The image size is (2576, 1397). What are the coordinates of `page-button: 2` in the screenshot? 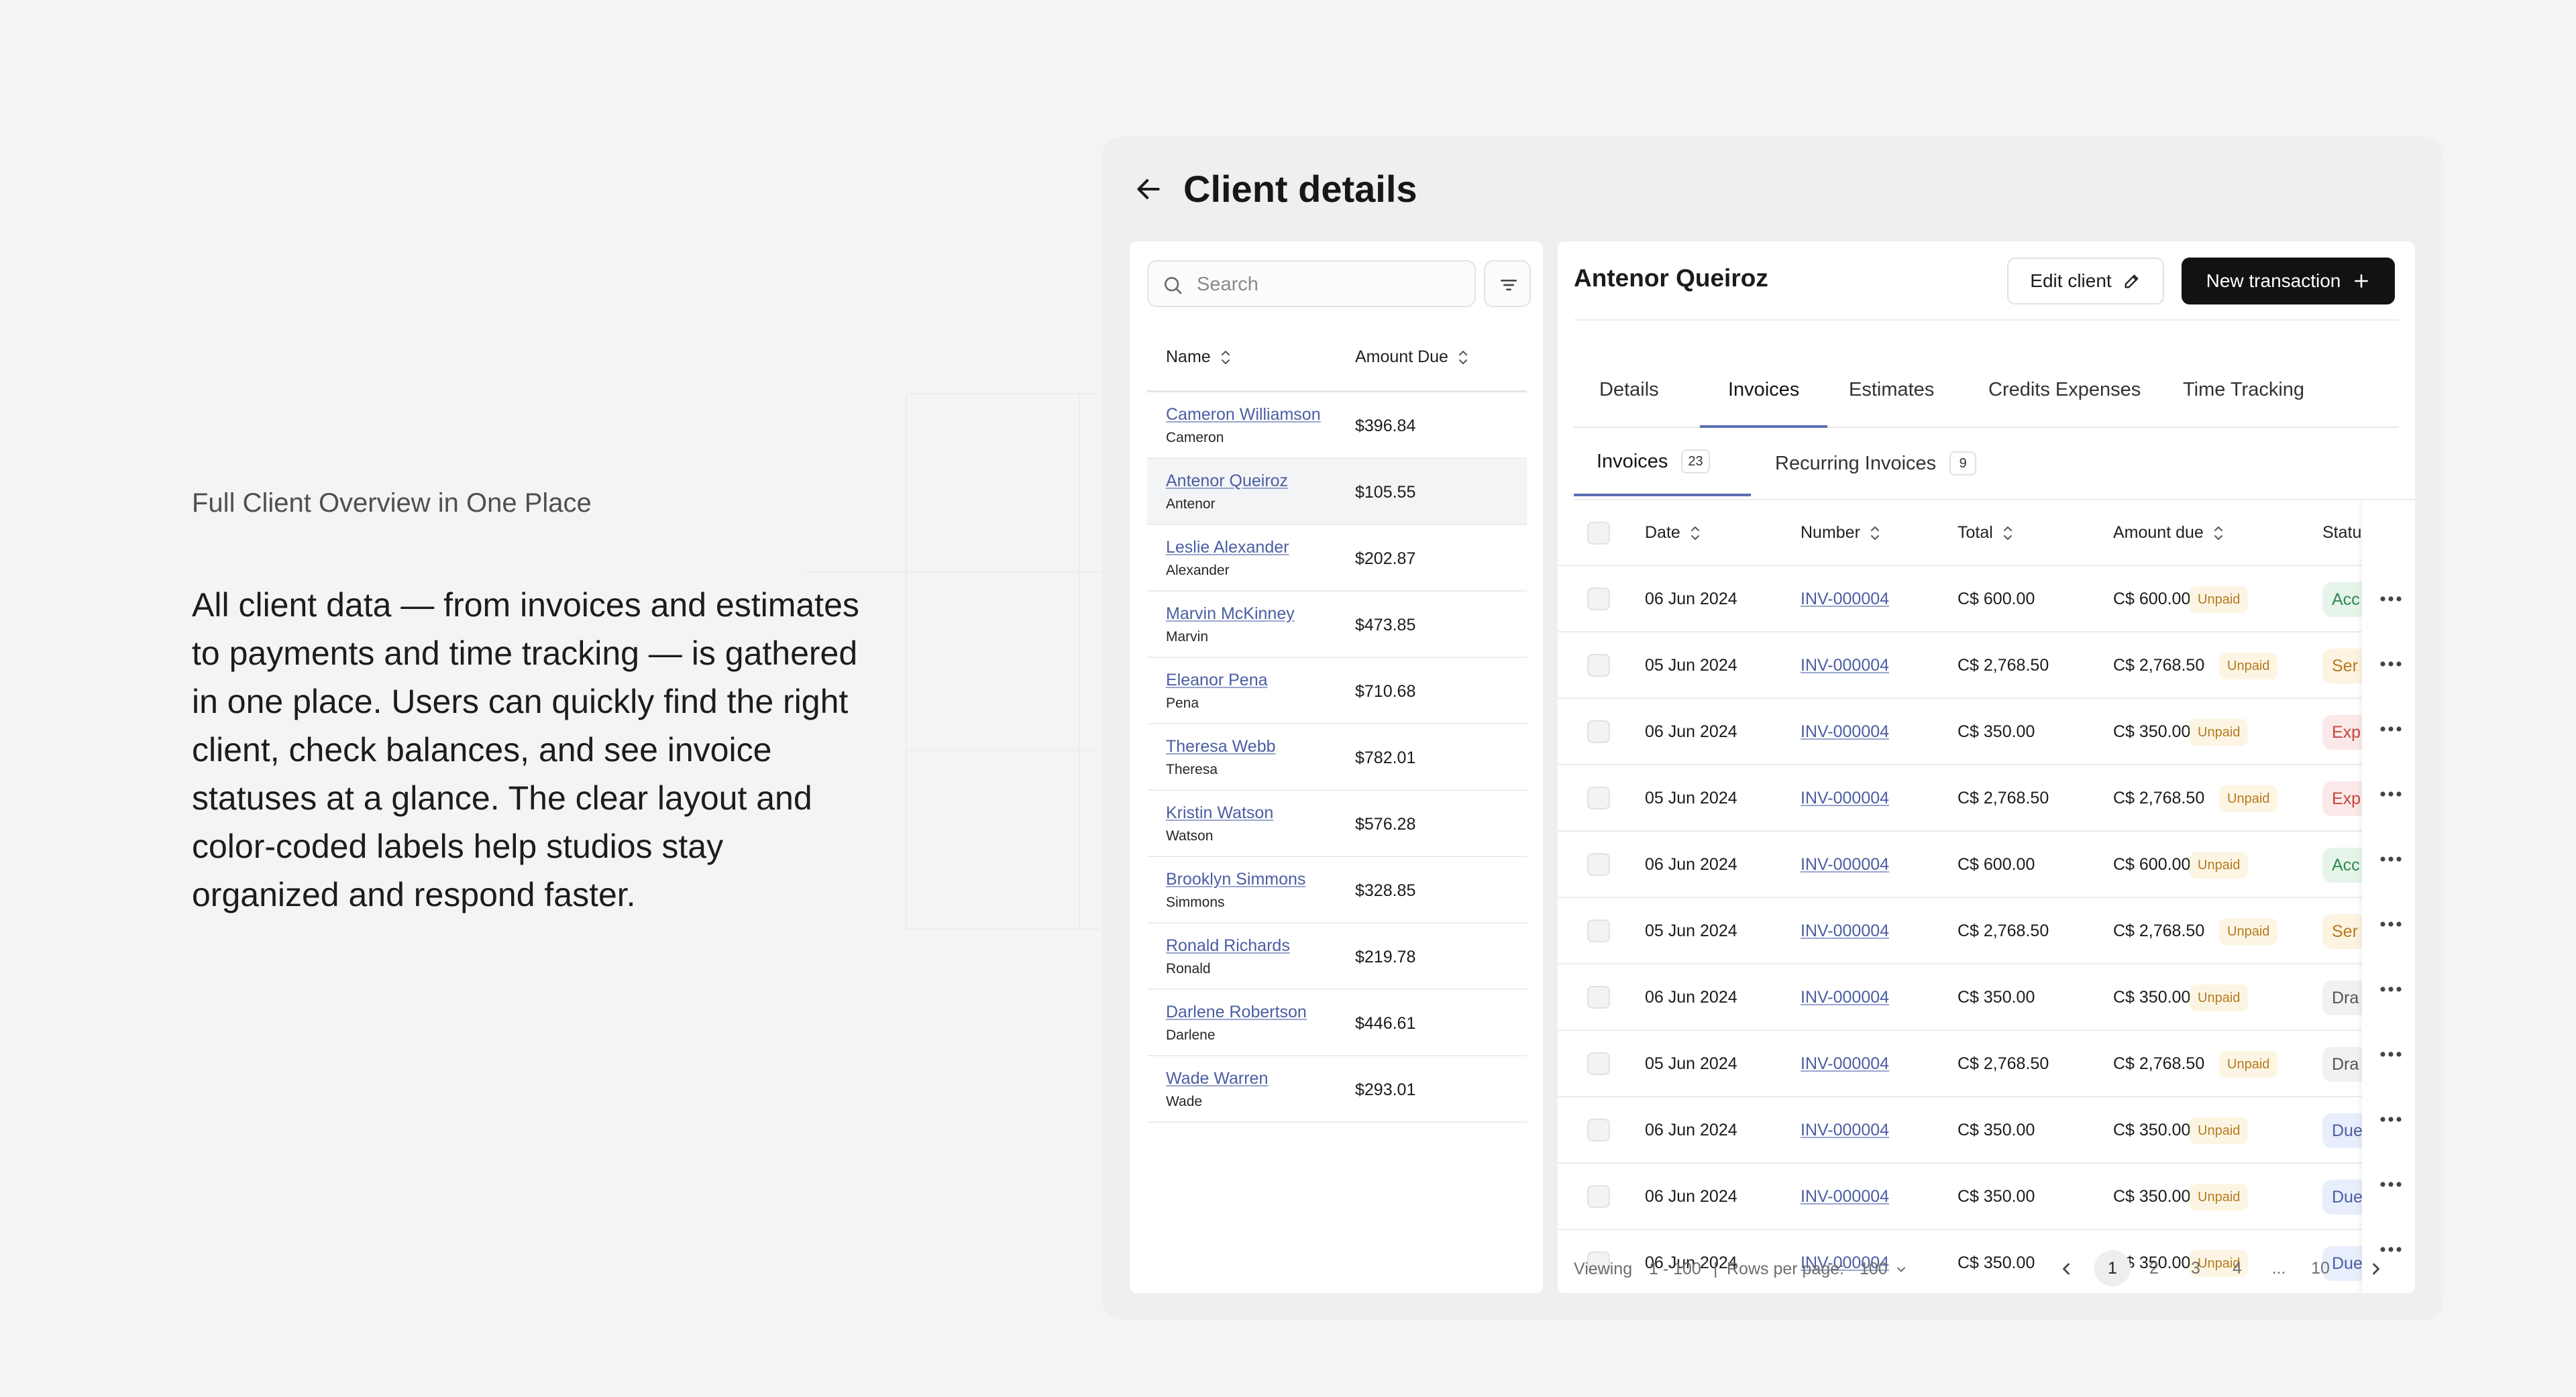 It's located at (2154, 1268).